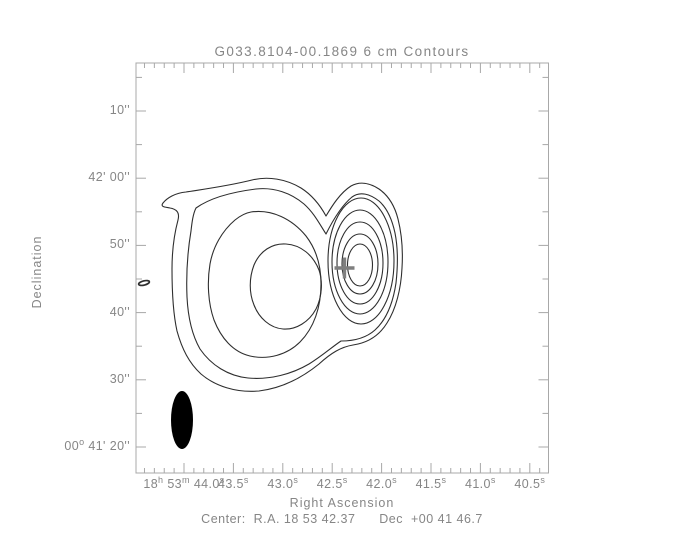 This screenshot has height=540, width=684. Describe the element at coordinates (119, 244) in the screenshot. I see `y-tick-label: 50''` at that location.